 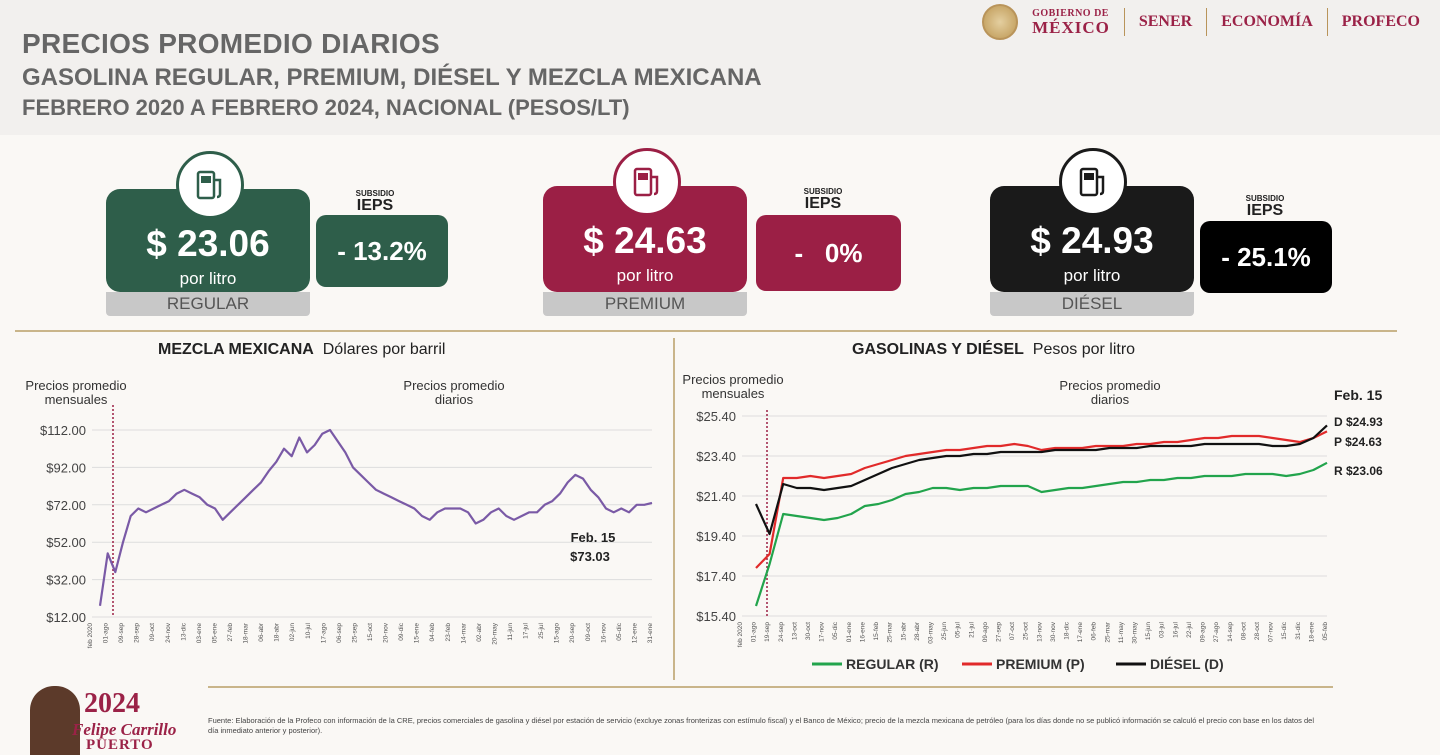 I want to click on x-tick-label: 30-may, so click(x=1135, y=632).